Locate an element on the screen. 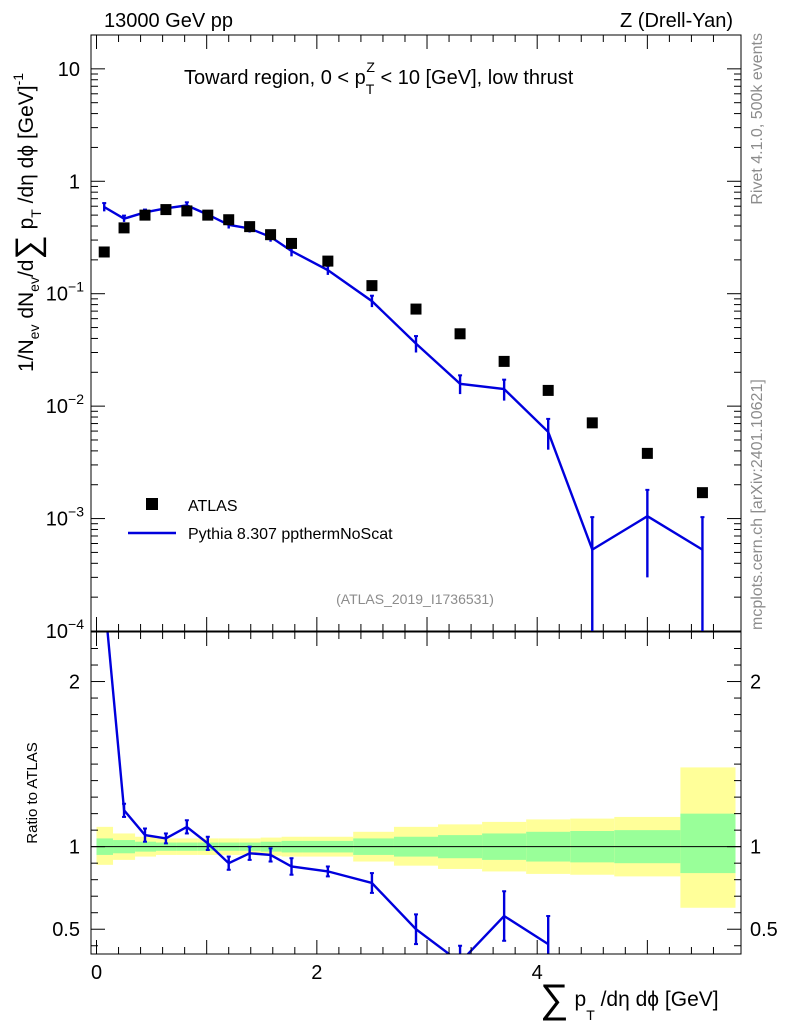 This screenshot has height=1024, width=786. main-y-tick-label: 10⁻¹ is located at coordinates (65, 292).